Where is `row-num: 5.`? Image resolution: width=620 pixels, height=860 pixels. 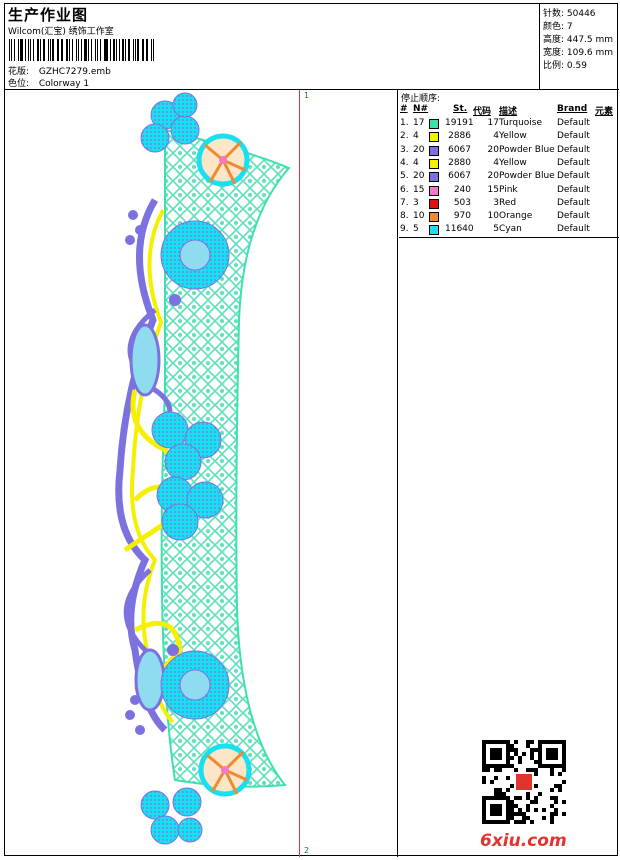
row-num: 5. is located at coordinates (404, 176).